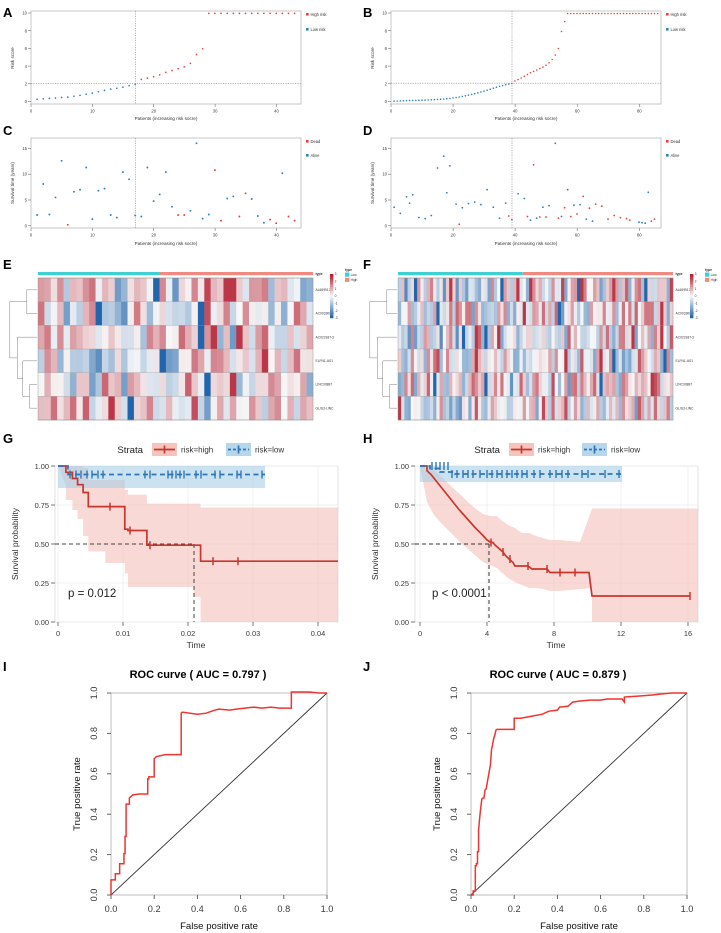 The image size is (721, 933). What do you see at coordinates (454, 854) in the screenshot?
I see `panel-j-ytick-02: 0.2` at bounding box center [454, 854].